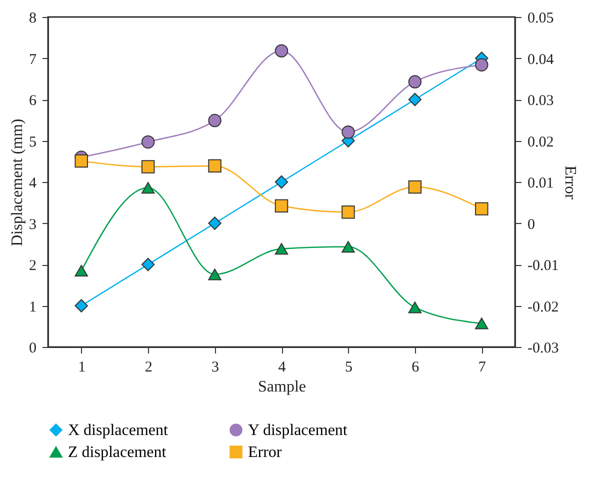 This screenshot has width=605, height=481. I want to click on x-tick-label: 5, so click(348, 368).